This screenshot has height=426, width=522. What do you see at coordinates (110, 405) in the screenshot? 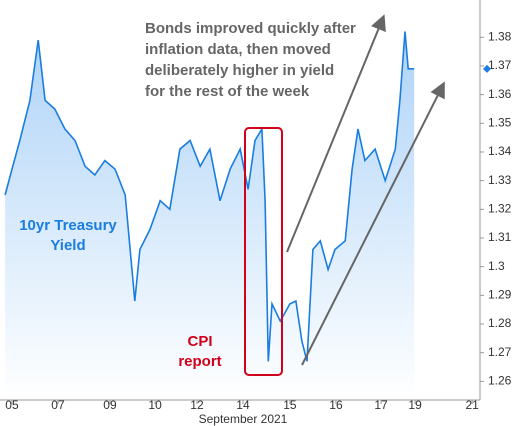
I see `x-tick-label: 09` at bounding box center [110, 405].